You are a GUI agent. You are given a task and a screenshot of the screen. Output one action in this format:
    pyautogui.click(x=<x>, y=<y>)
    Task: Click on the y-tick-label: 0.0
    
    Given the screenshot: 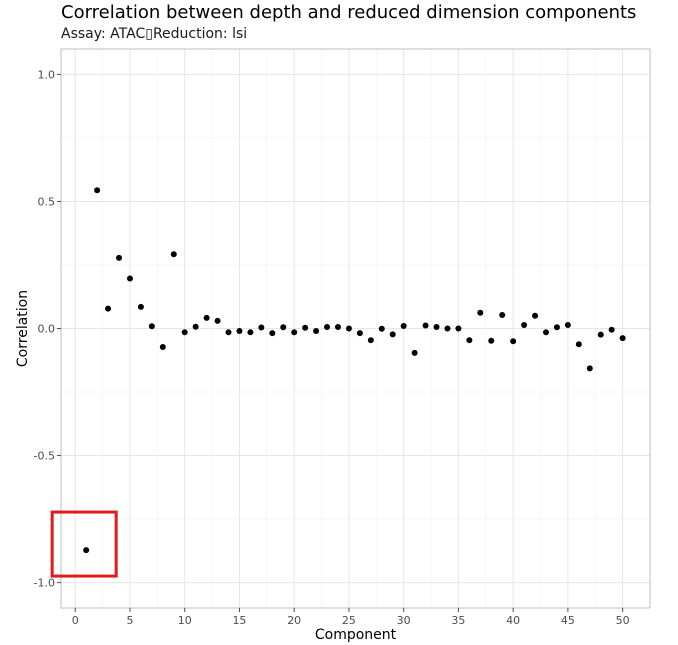 What is the action you would take?
    pyautogui.click(x=47, y=329)
    